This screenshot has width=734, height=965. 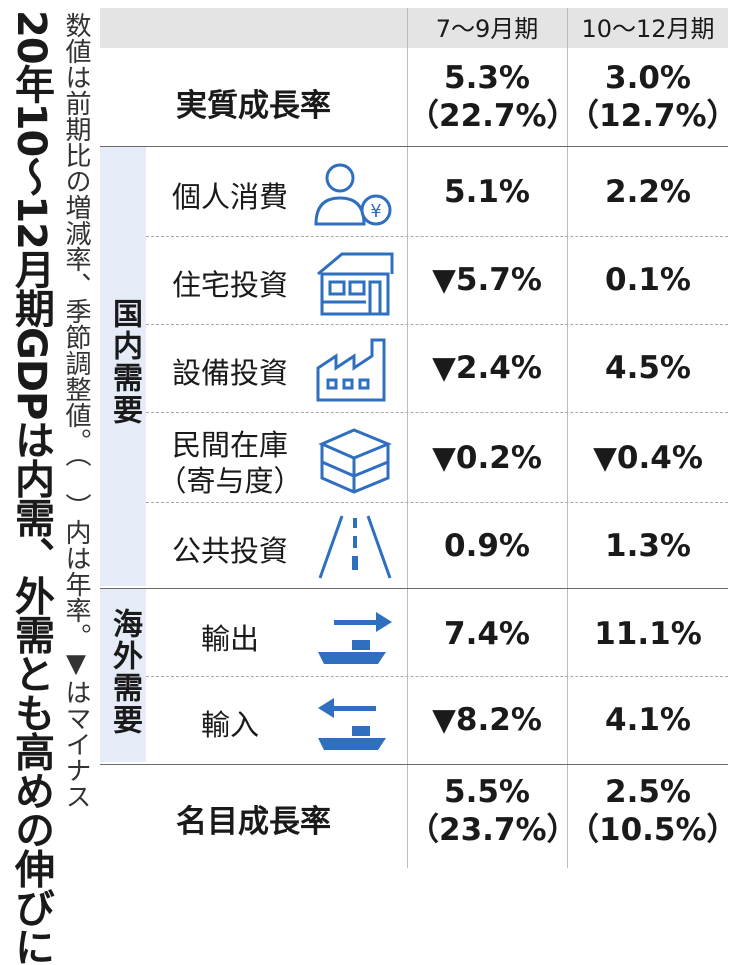 What do you see at coordinates (493, 116) in the screenshot?
I see `real-growth-q3-annual: （22.7%）` at bounding box center [493, 116].